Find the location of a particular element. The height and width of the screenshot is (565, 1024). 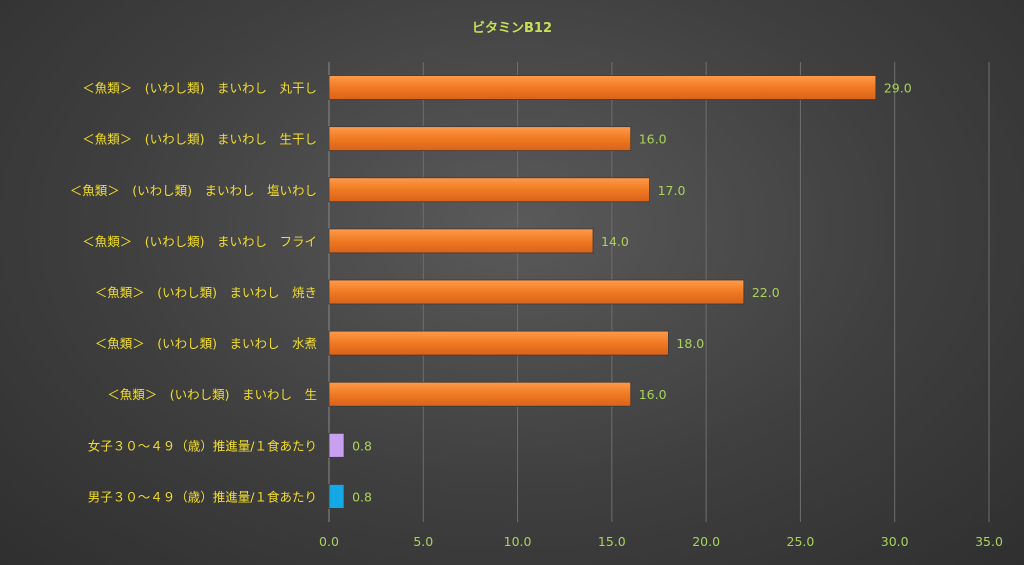

category-label: ＜魚類＞ (いわし類) まいわし 水煮 is located at coordinates (206, 343).